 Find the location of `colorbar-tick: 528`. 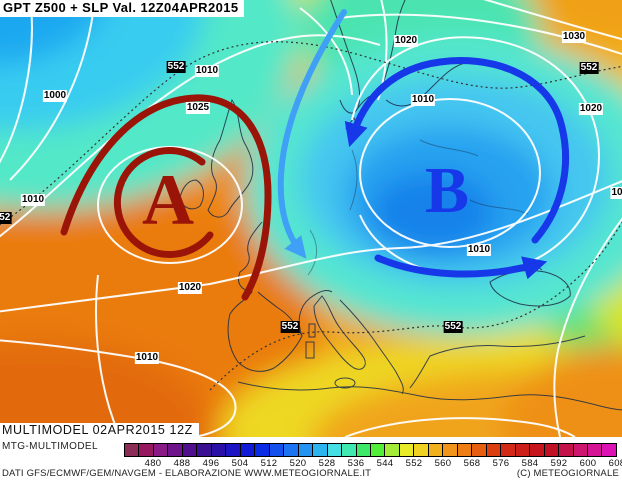

colorbar-tick: 528 is located at coordinates (327, 463).